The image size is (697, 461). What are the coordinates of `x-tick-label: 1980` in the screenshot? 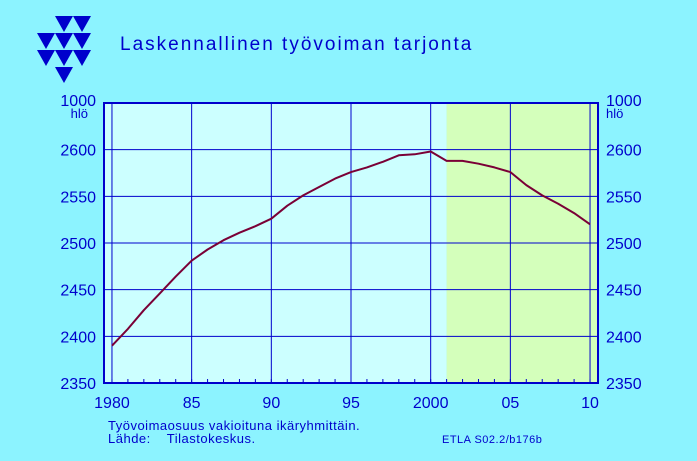 It's located at (112, 403).